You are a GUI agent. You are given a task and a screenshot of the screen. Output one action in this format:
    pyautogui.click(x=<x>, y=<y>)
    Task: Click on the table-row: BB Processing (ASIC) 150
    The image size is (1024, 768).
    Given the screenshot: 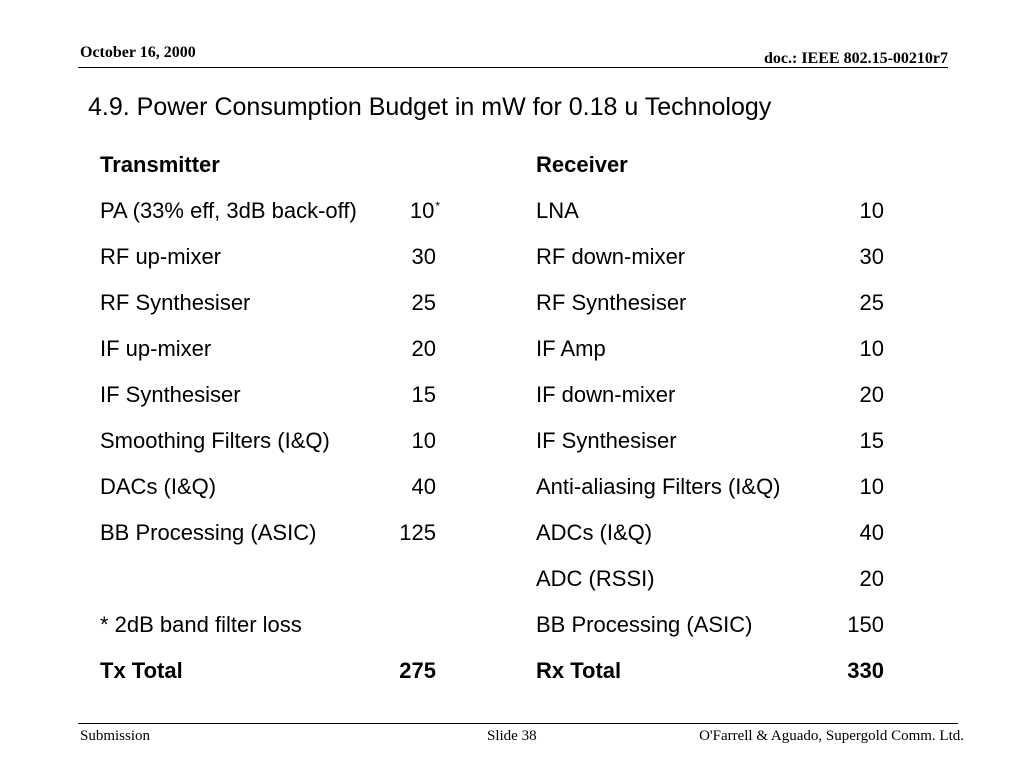 What is the action you would take?
    pyautogui.click(x=712, y=629)
    